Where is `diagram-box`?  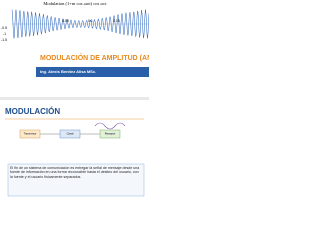
diagram-box is located at coordinates (110, 134).